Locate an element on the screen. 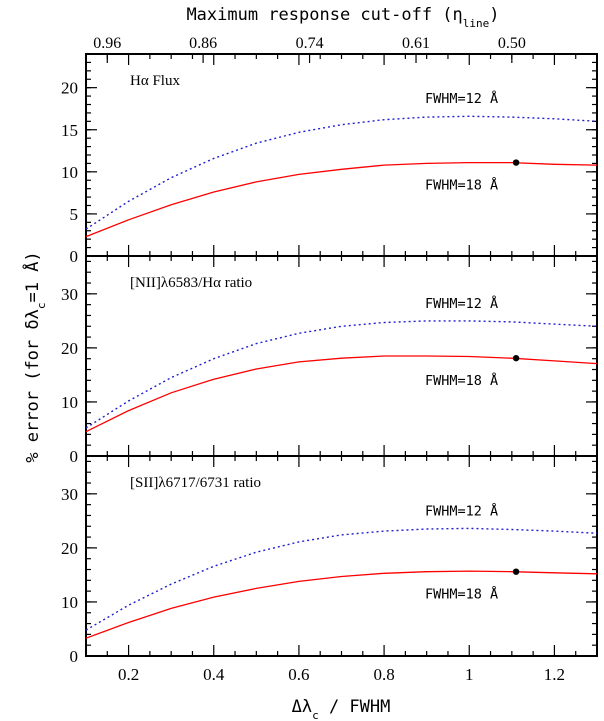 Image resolution: width=604 pixels, height=721 pixels. x-axis-title: Δλc / FWHM is located at coordinates (341, 709).